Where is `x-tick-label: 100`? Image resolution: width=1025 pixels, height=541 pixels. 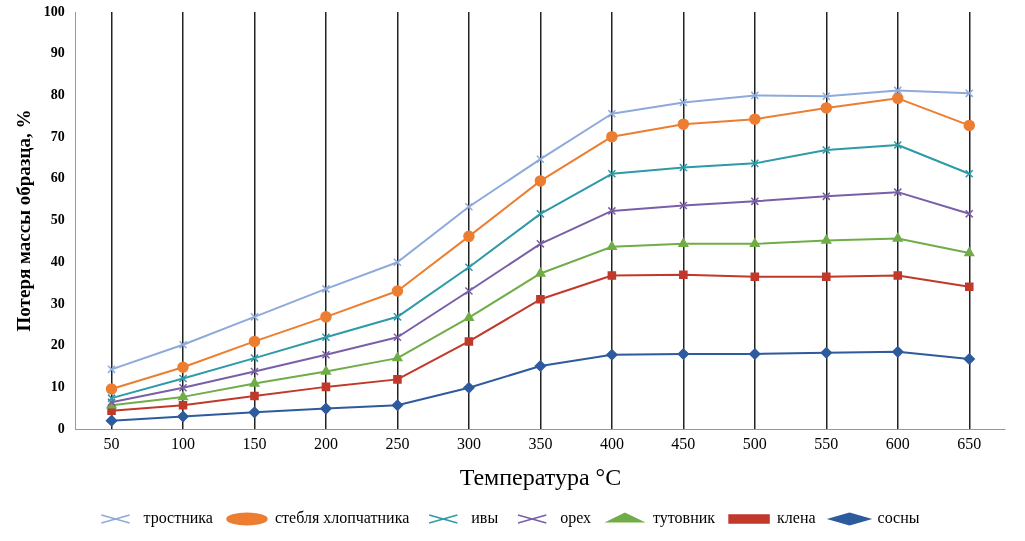 x-tick-label: 100 is located at coordinates (183, 443).